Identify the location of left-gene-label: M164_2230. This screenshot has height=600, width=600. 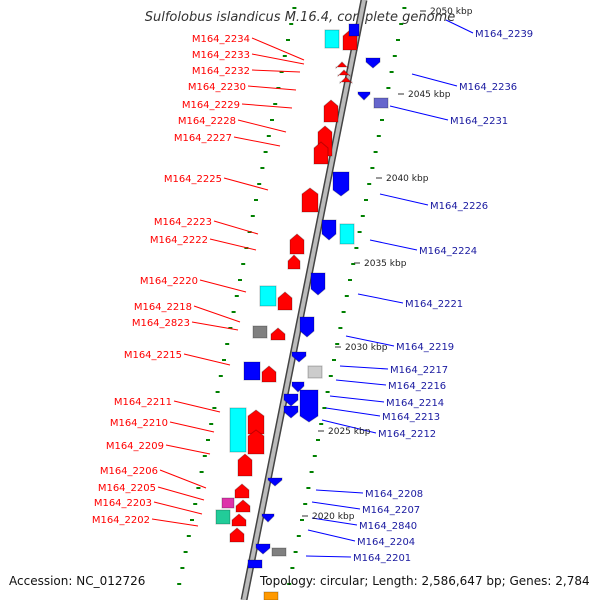
(217, 87).